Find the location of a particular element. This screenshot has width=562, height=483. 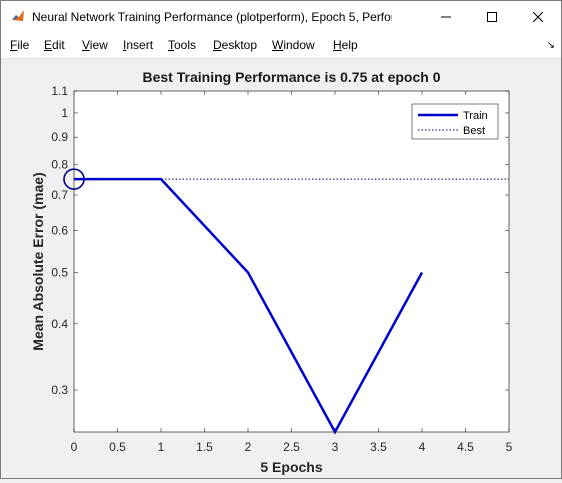

y-tick-label: 0.8 is located at coordinates (59, 164).